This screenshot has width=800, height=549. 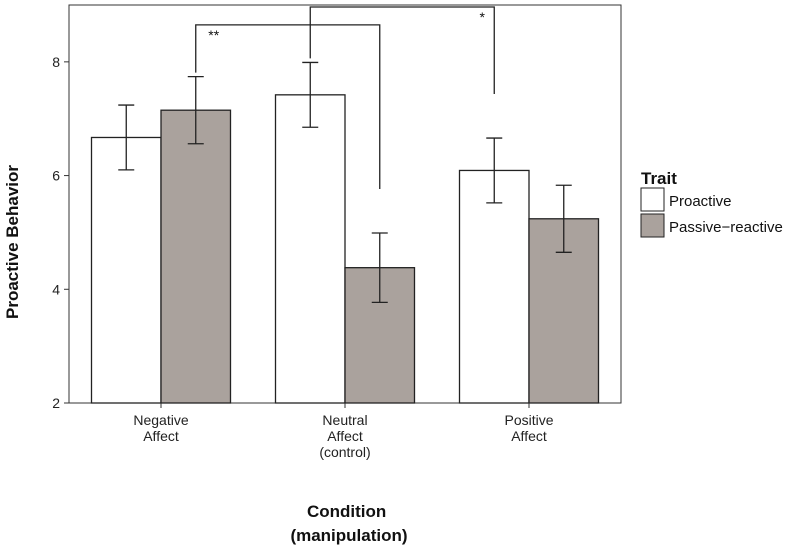 I want to click on y-axis: 2 4 6 8, so click(x=60, y=232).